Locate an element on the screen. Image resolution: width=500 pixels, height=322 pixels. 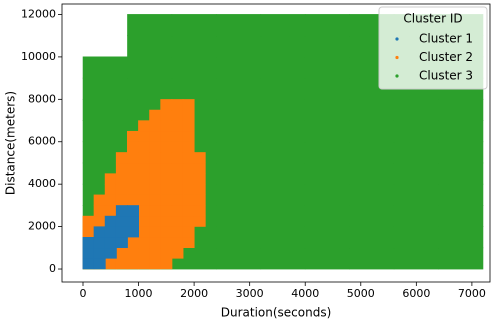
legend-label: Cluster 2 is located at coordinates (446, 57).